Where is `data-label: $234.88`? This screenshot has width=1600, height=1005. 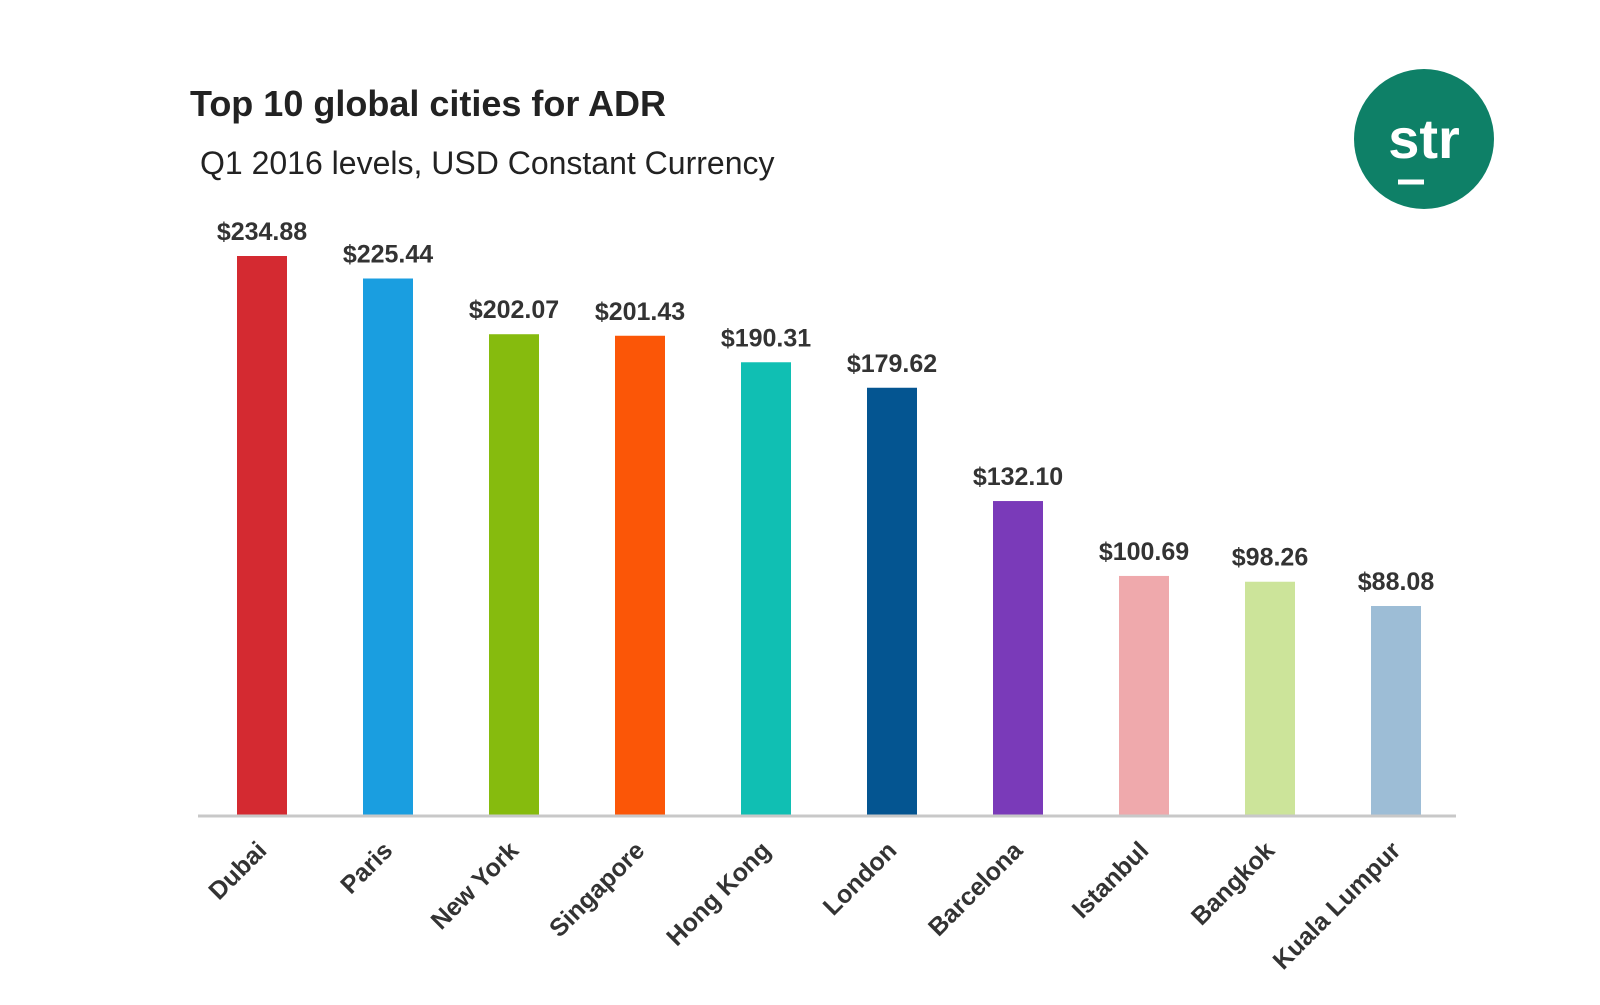 data-label: $234.88 is located at coordinates (262, 232).